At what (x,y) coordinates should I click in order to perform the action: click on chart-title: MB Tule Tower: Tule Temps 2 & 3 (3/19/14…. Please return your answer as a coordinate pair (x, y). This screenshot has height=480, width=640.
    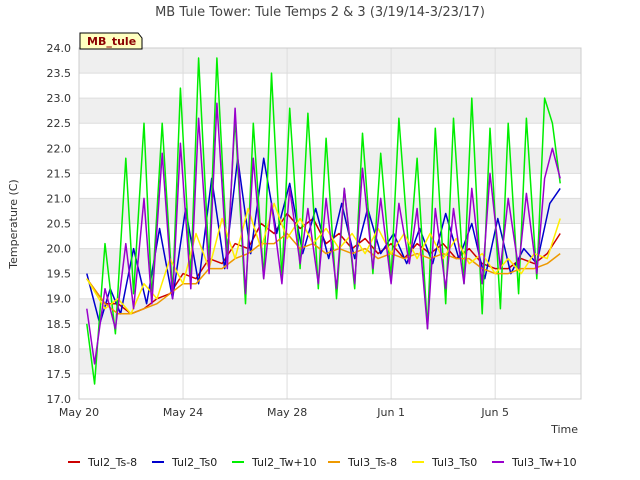
    Looking at the image, I should click on (320, 12).